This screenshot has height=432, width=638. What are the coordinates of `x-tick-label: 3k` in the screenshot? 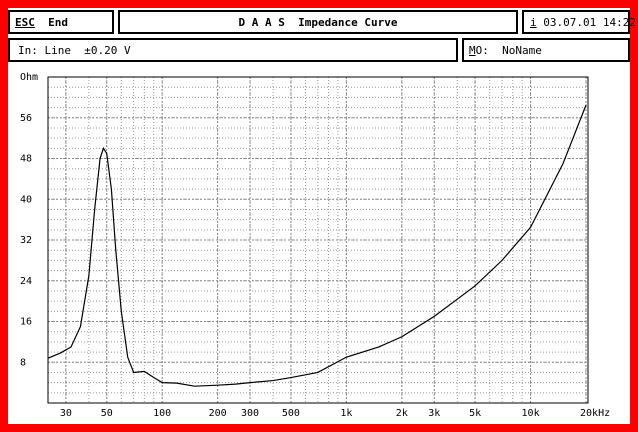 It's located at (434, 413).